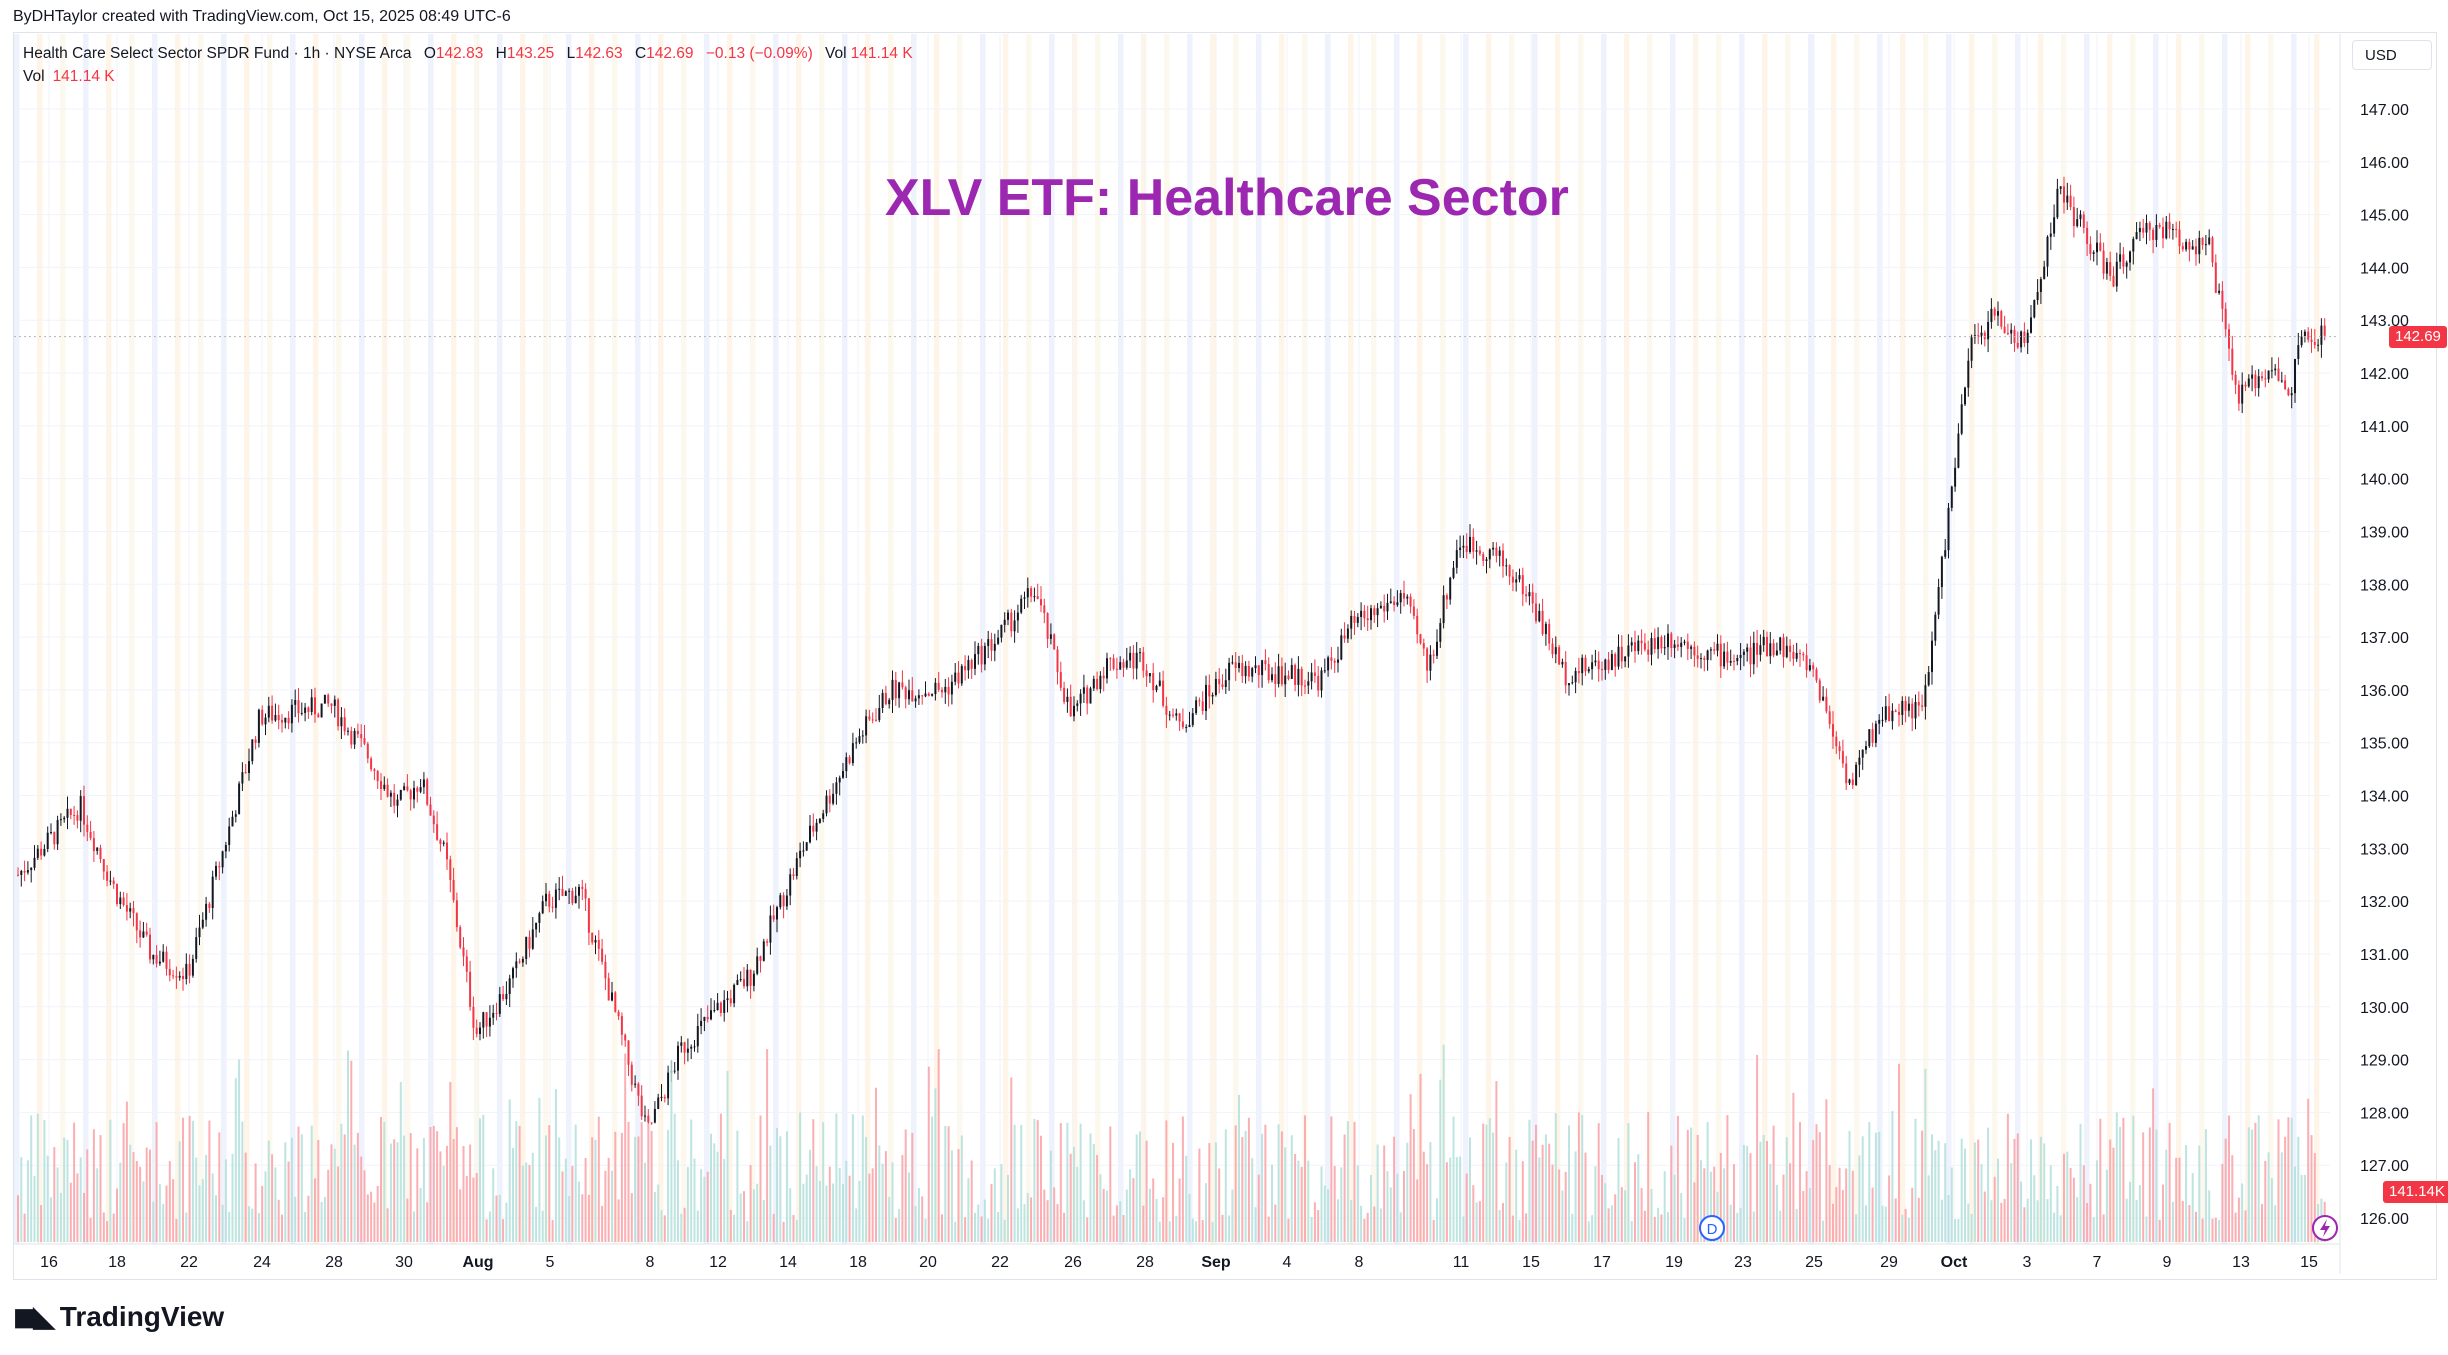 The image size is (2448, 1355). What do you see at coordinates (2415, 1192) in the screenshot?
I see `last-volume-tag: 141.14K` at bounding box center [2415, 1192].